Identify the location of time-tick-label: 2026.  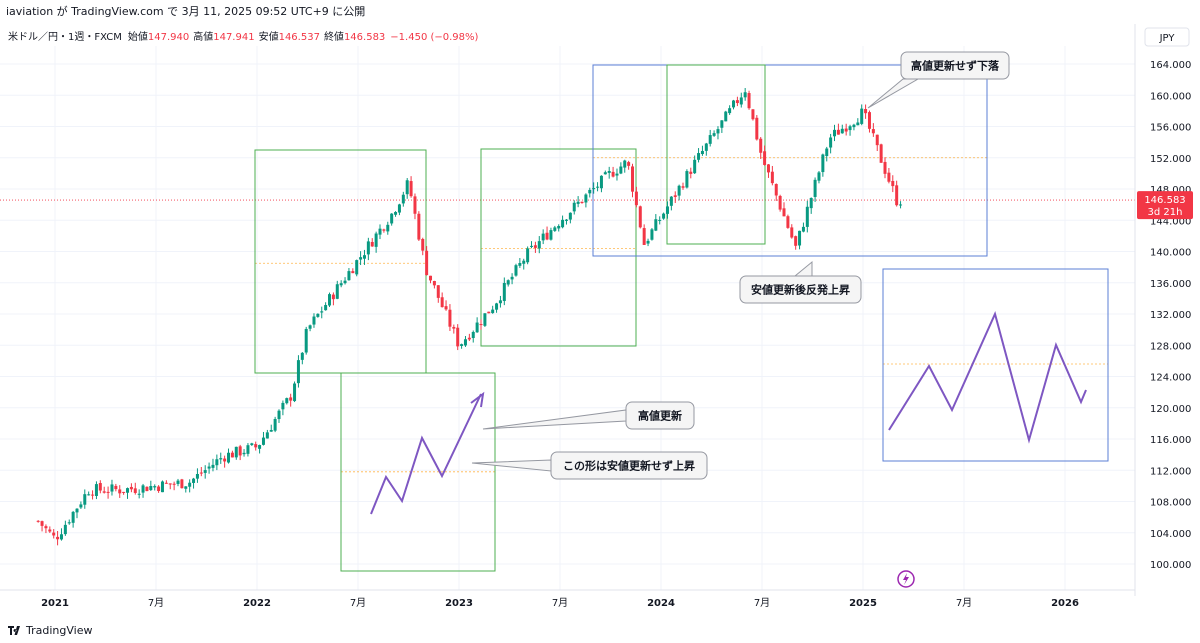
(1065, 603).